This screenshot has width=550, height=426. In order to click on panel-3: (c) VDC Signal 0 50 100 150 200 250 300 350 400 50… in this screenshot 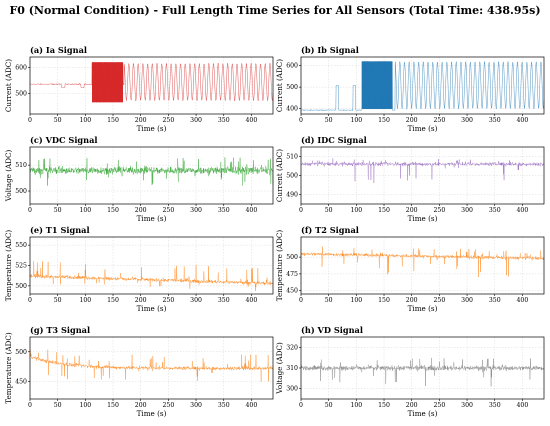, I will do `click(139, 179)`.